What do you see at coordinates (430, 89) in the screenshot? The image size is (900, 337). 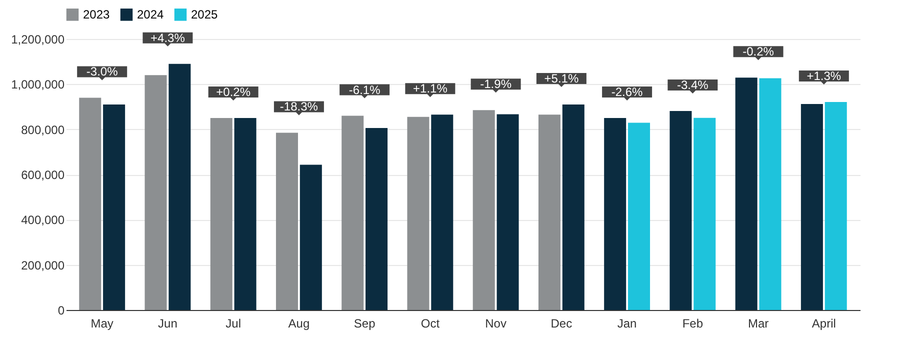 I see `annotation: +1.1%` at bounding box center [430, 89].